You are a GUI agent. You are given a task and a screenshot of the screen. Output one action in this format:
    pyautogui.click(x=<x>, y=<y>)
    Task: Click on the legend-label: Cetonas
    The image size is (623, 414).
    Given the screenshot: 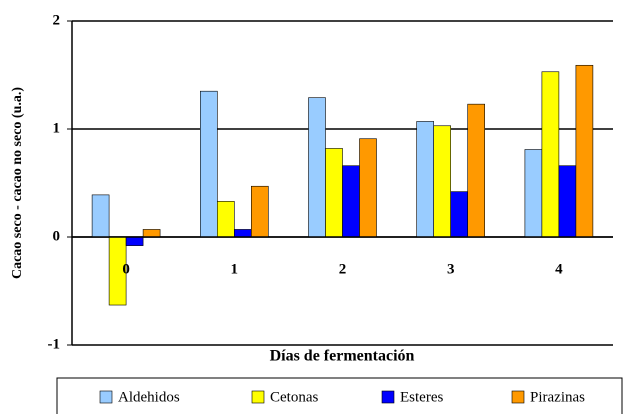 What is the action you would take?
    pyautogui.click(x=294, y=397)
    